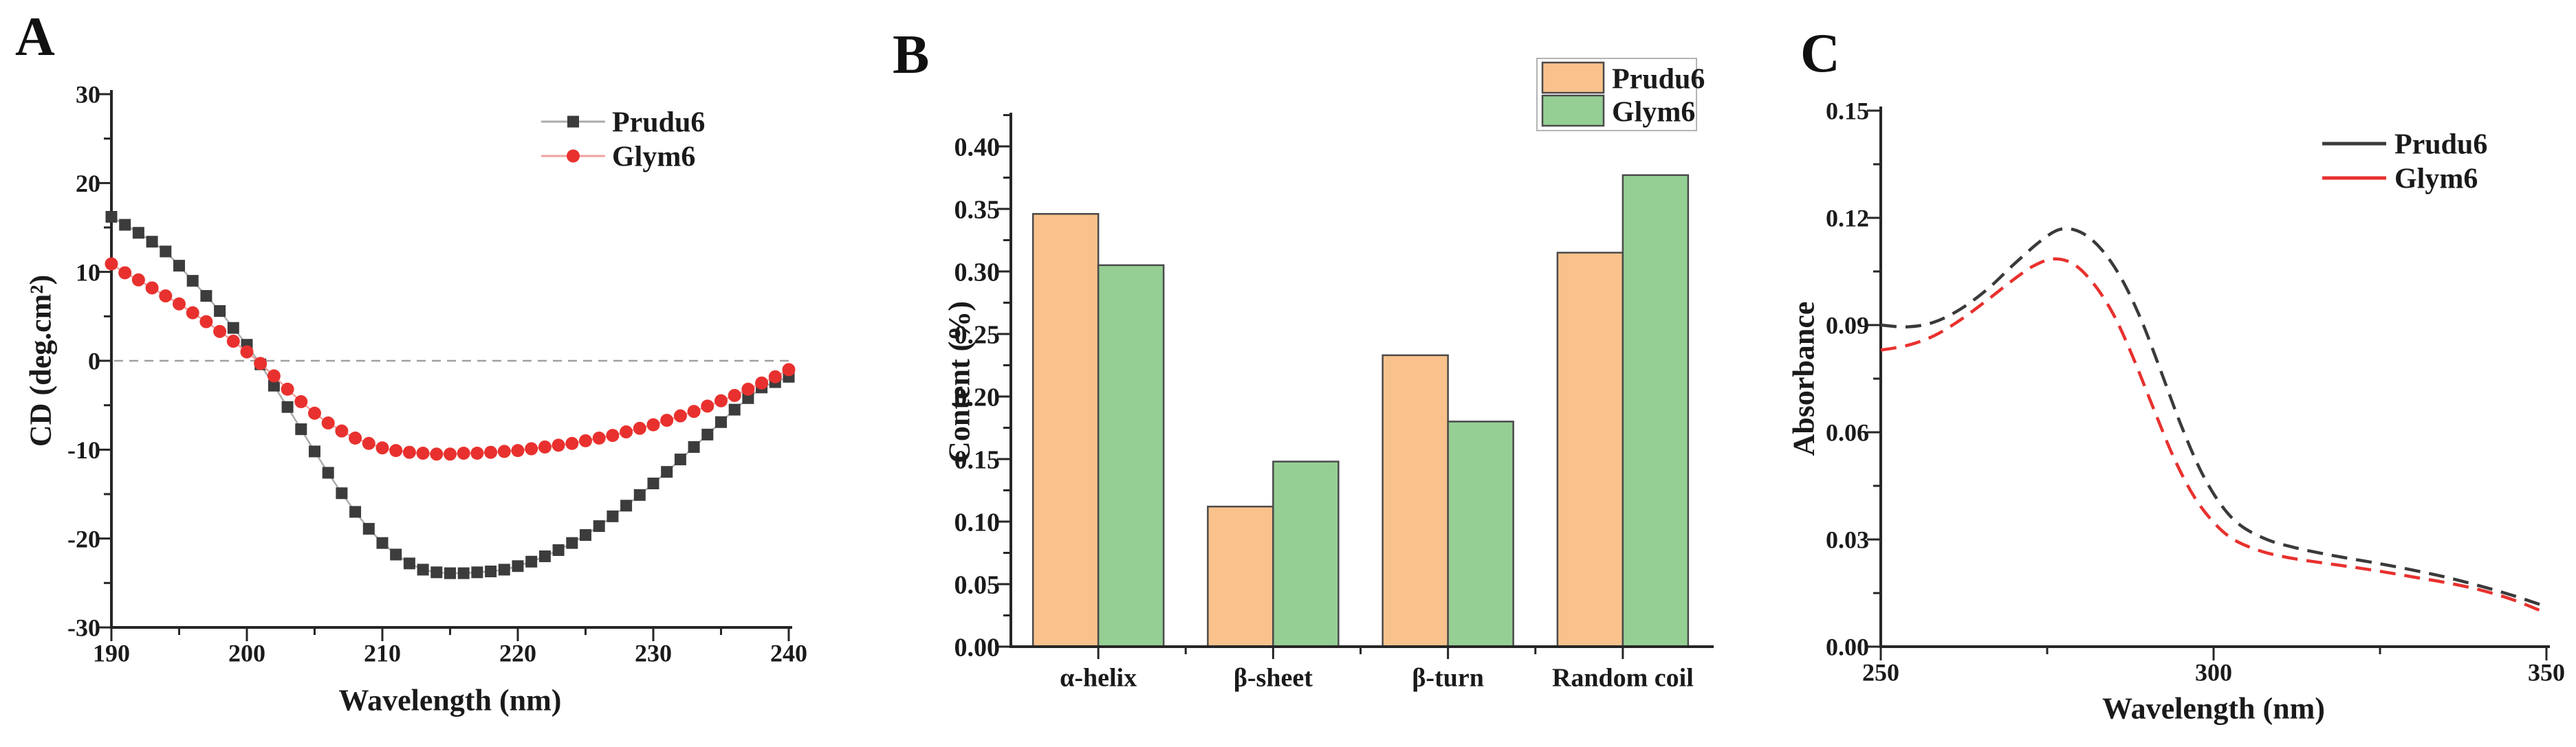 This screenshot has height=747, width=2576. I want to click on series-line-glym6, so click(450, 359).